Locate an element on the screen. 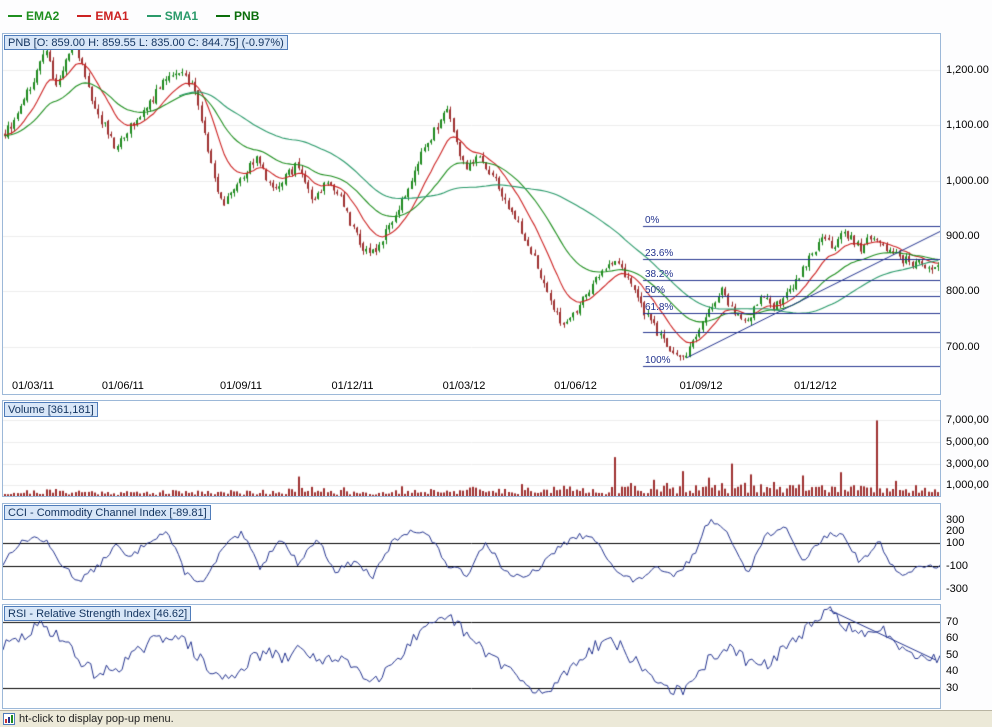  legend-bar: EMA2 EMA1 SMA1 PNB is located at coordinates (129, 16).